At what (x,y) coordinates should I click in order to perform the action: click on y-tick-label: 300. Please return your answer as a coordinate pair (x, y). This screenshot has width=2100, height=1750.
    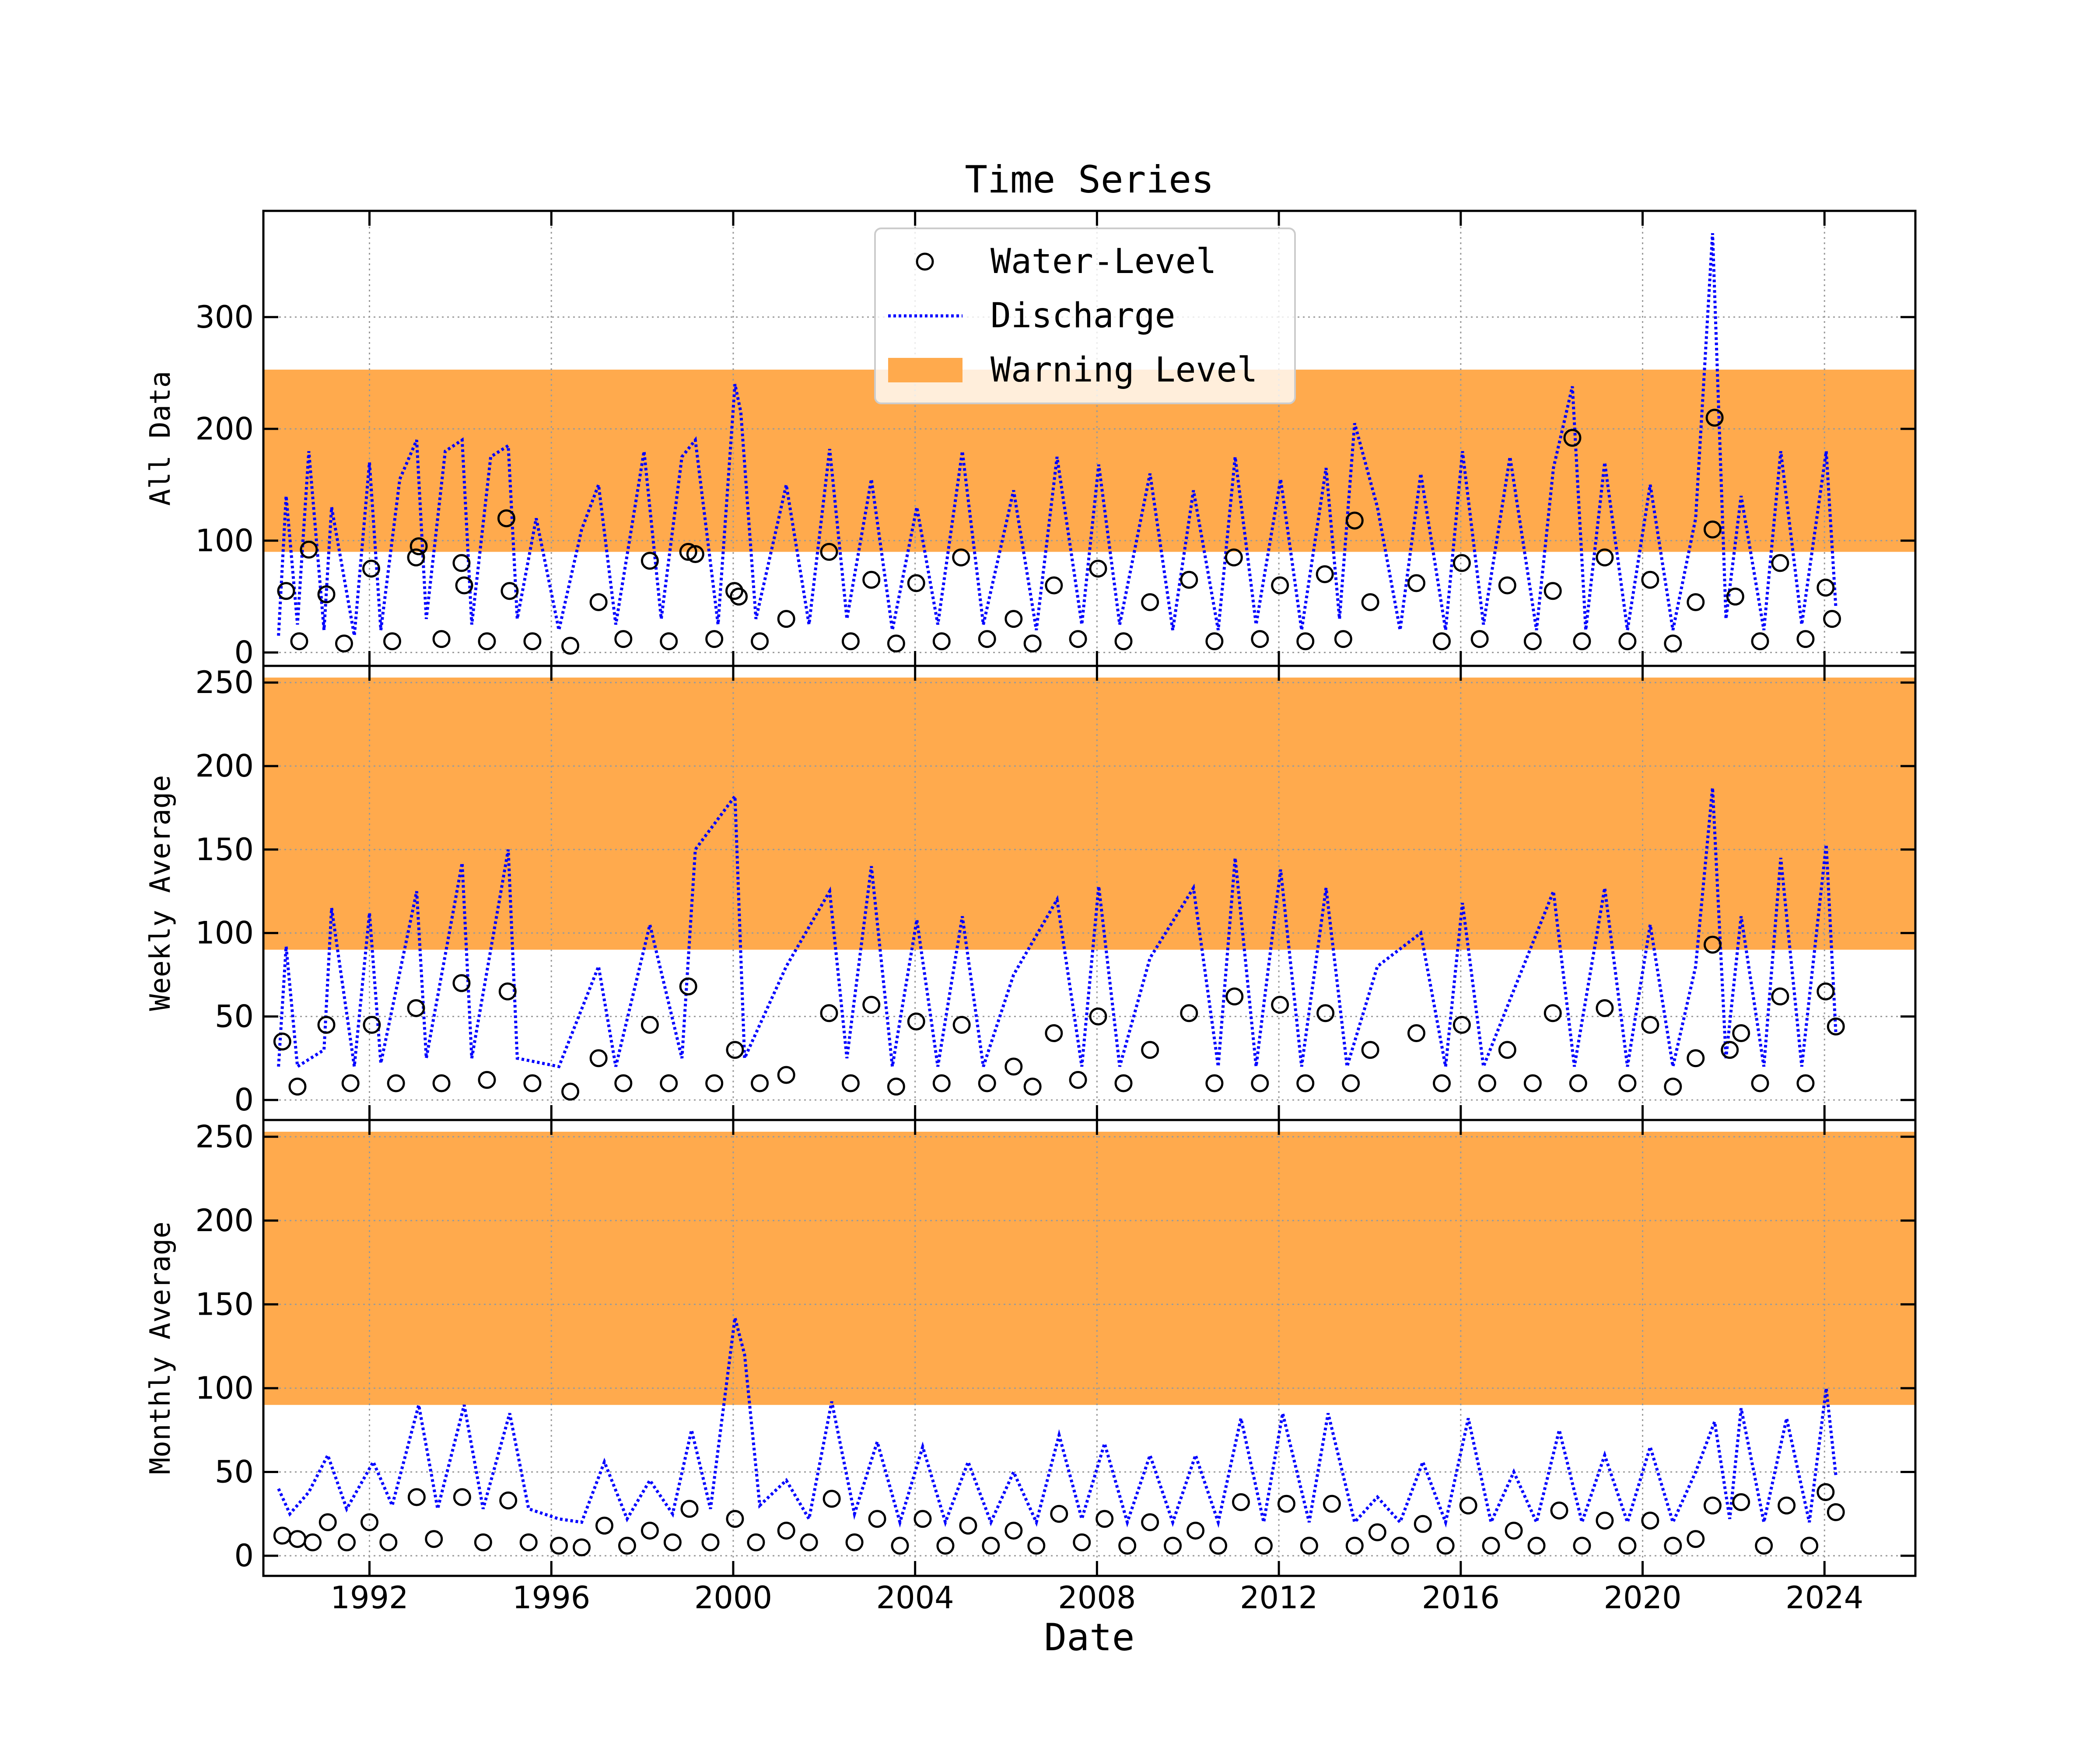
    Looking at the image, I should click on (224, 317).